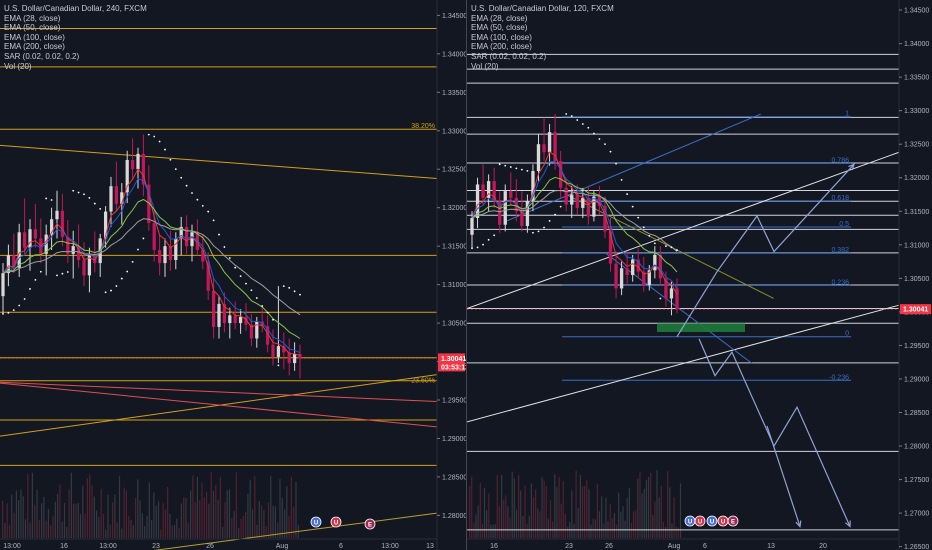 The image size is (932, 550). I want to click on price-axis, so click(915, 275).